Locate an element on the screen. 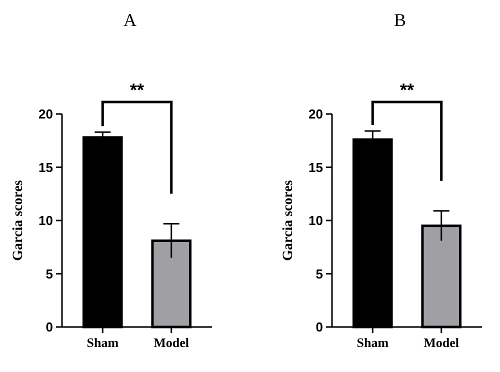 The width and height of the screenshot is (500, 372). chart-title: A is located at coordinates (130, 20).